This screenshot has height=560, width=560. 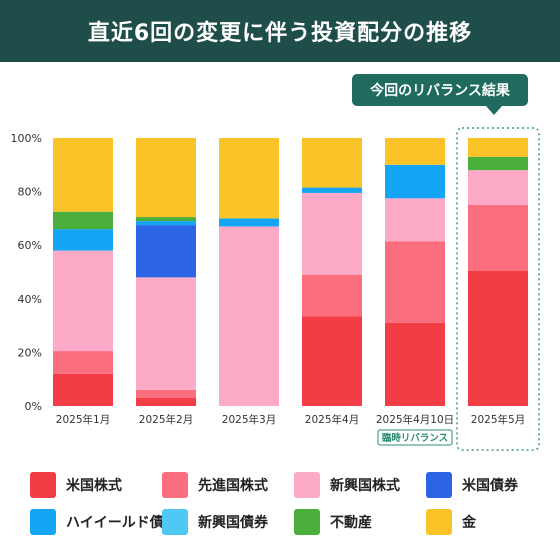 I want to click on legend-item: 米国債券, so click(x=472, y=485).